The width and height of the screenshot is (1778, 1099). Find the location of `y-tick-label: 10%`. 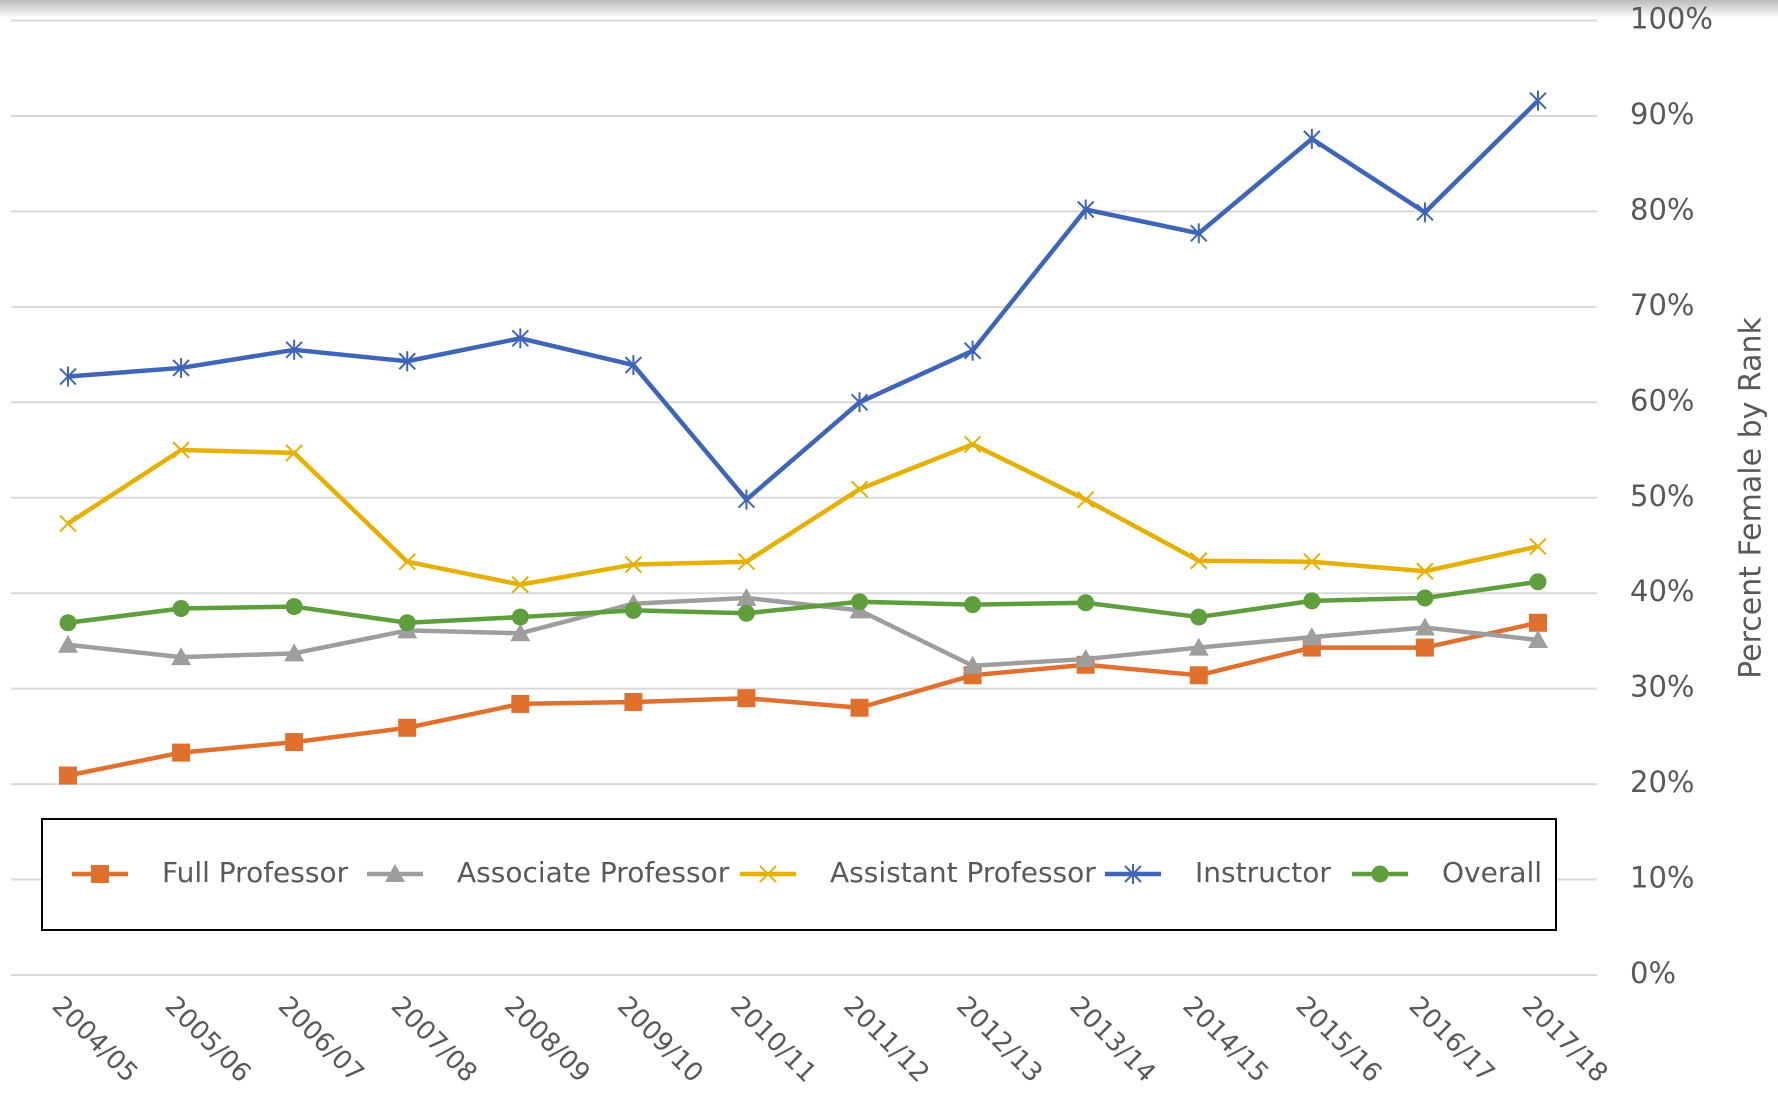

y-tick-label: 10% is located at coordinates (1662, 878).